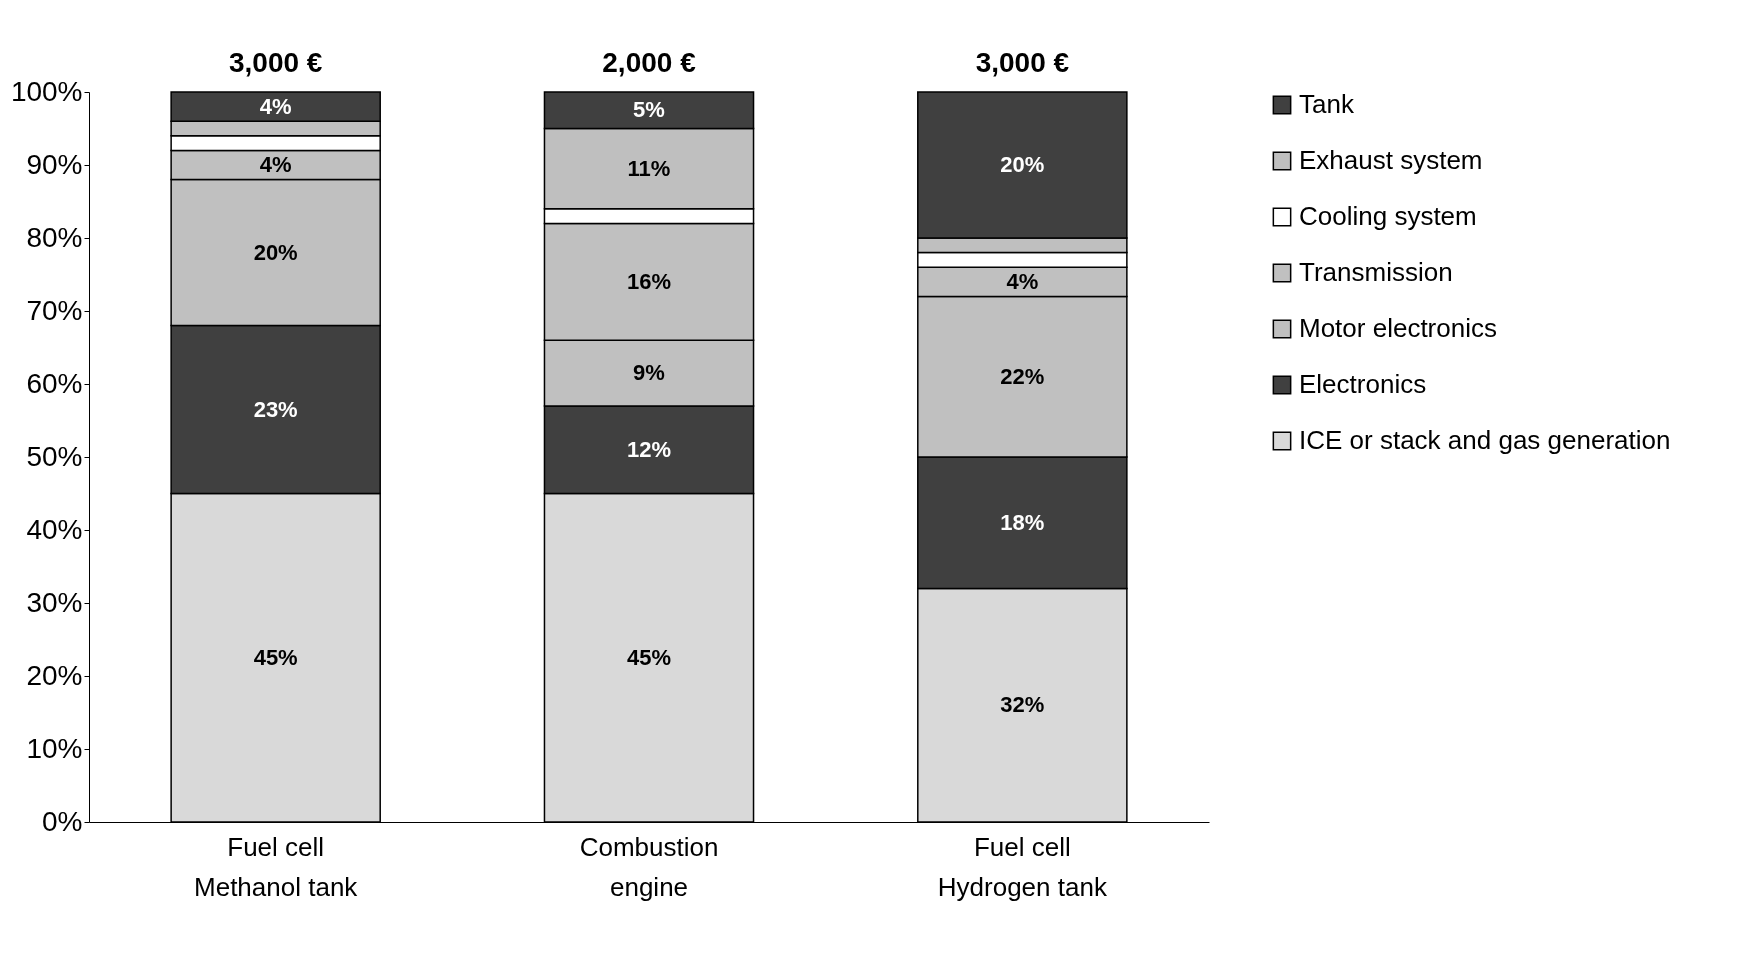 The image size is (1748, 961). What do you see at coordinates (275, 409) in the screenshot?
I see `data-label: 23%` at bounding box center [275, 409].